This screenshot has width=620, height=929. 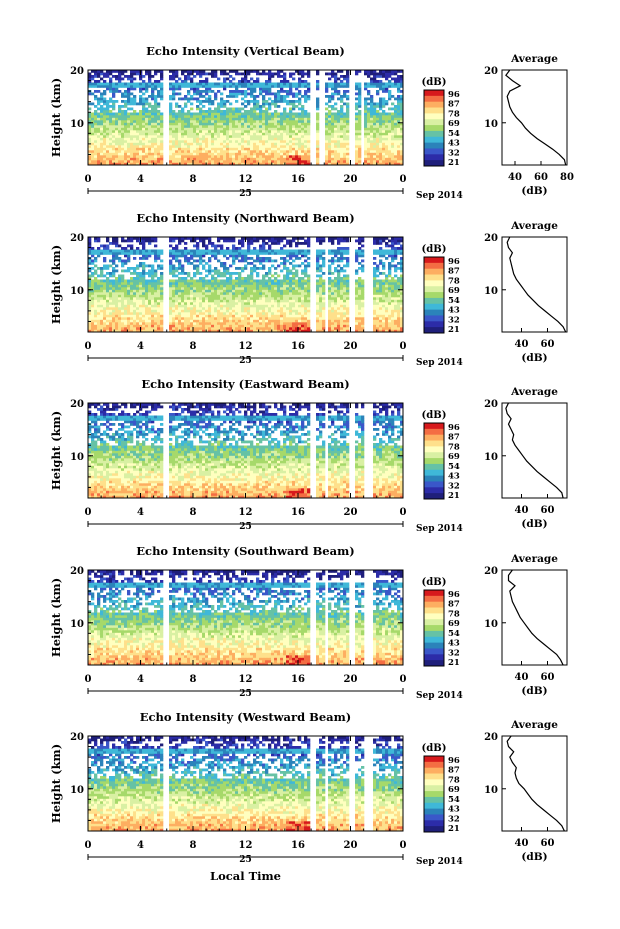 What do you see at coordinates (454, 124) in the screenshot?
I see `colorbar-tick-label: 69` at bounding box center [454, 124].